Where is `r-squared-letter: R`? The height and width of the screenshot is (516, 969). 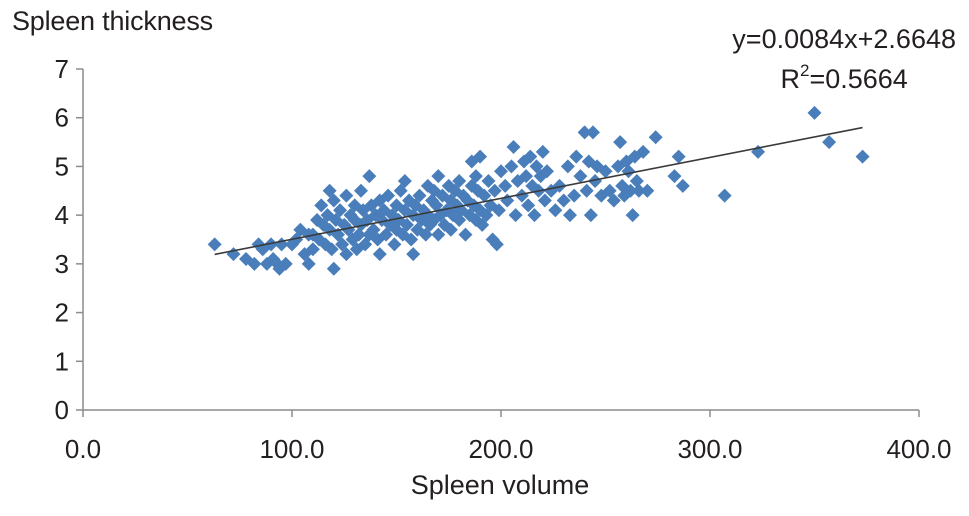 r-squared-letter: R is located at coordinates (790, 79).